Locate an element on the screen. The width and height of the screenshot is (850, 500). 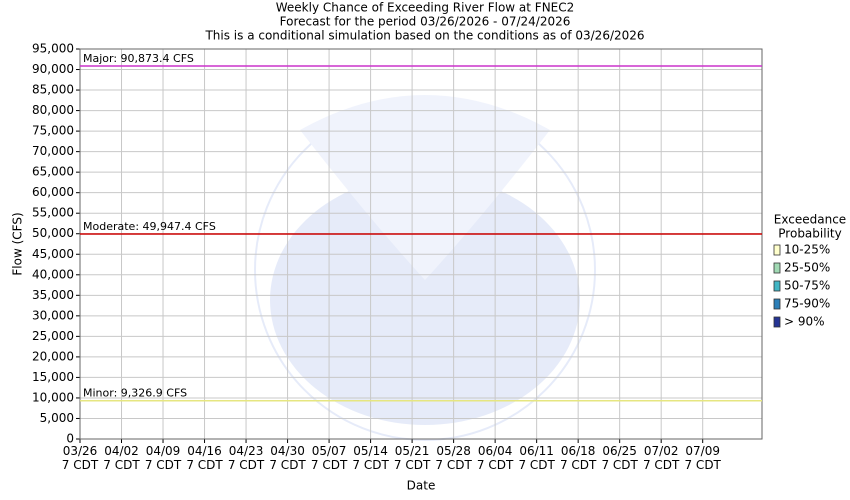
legend-label: 25-50% is located at coordinates (807, 268).